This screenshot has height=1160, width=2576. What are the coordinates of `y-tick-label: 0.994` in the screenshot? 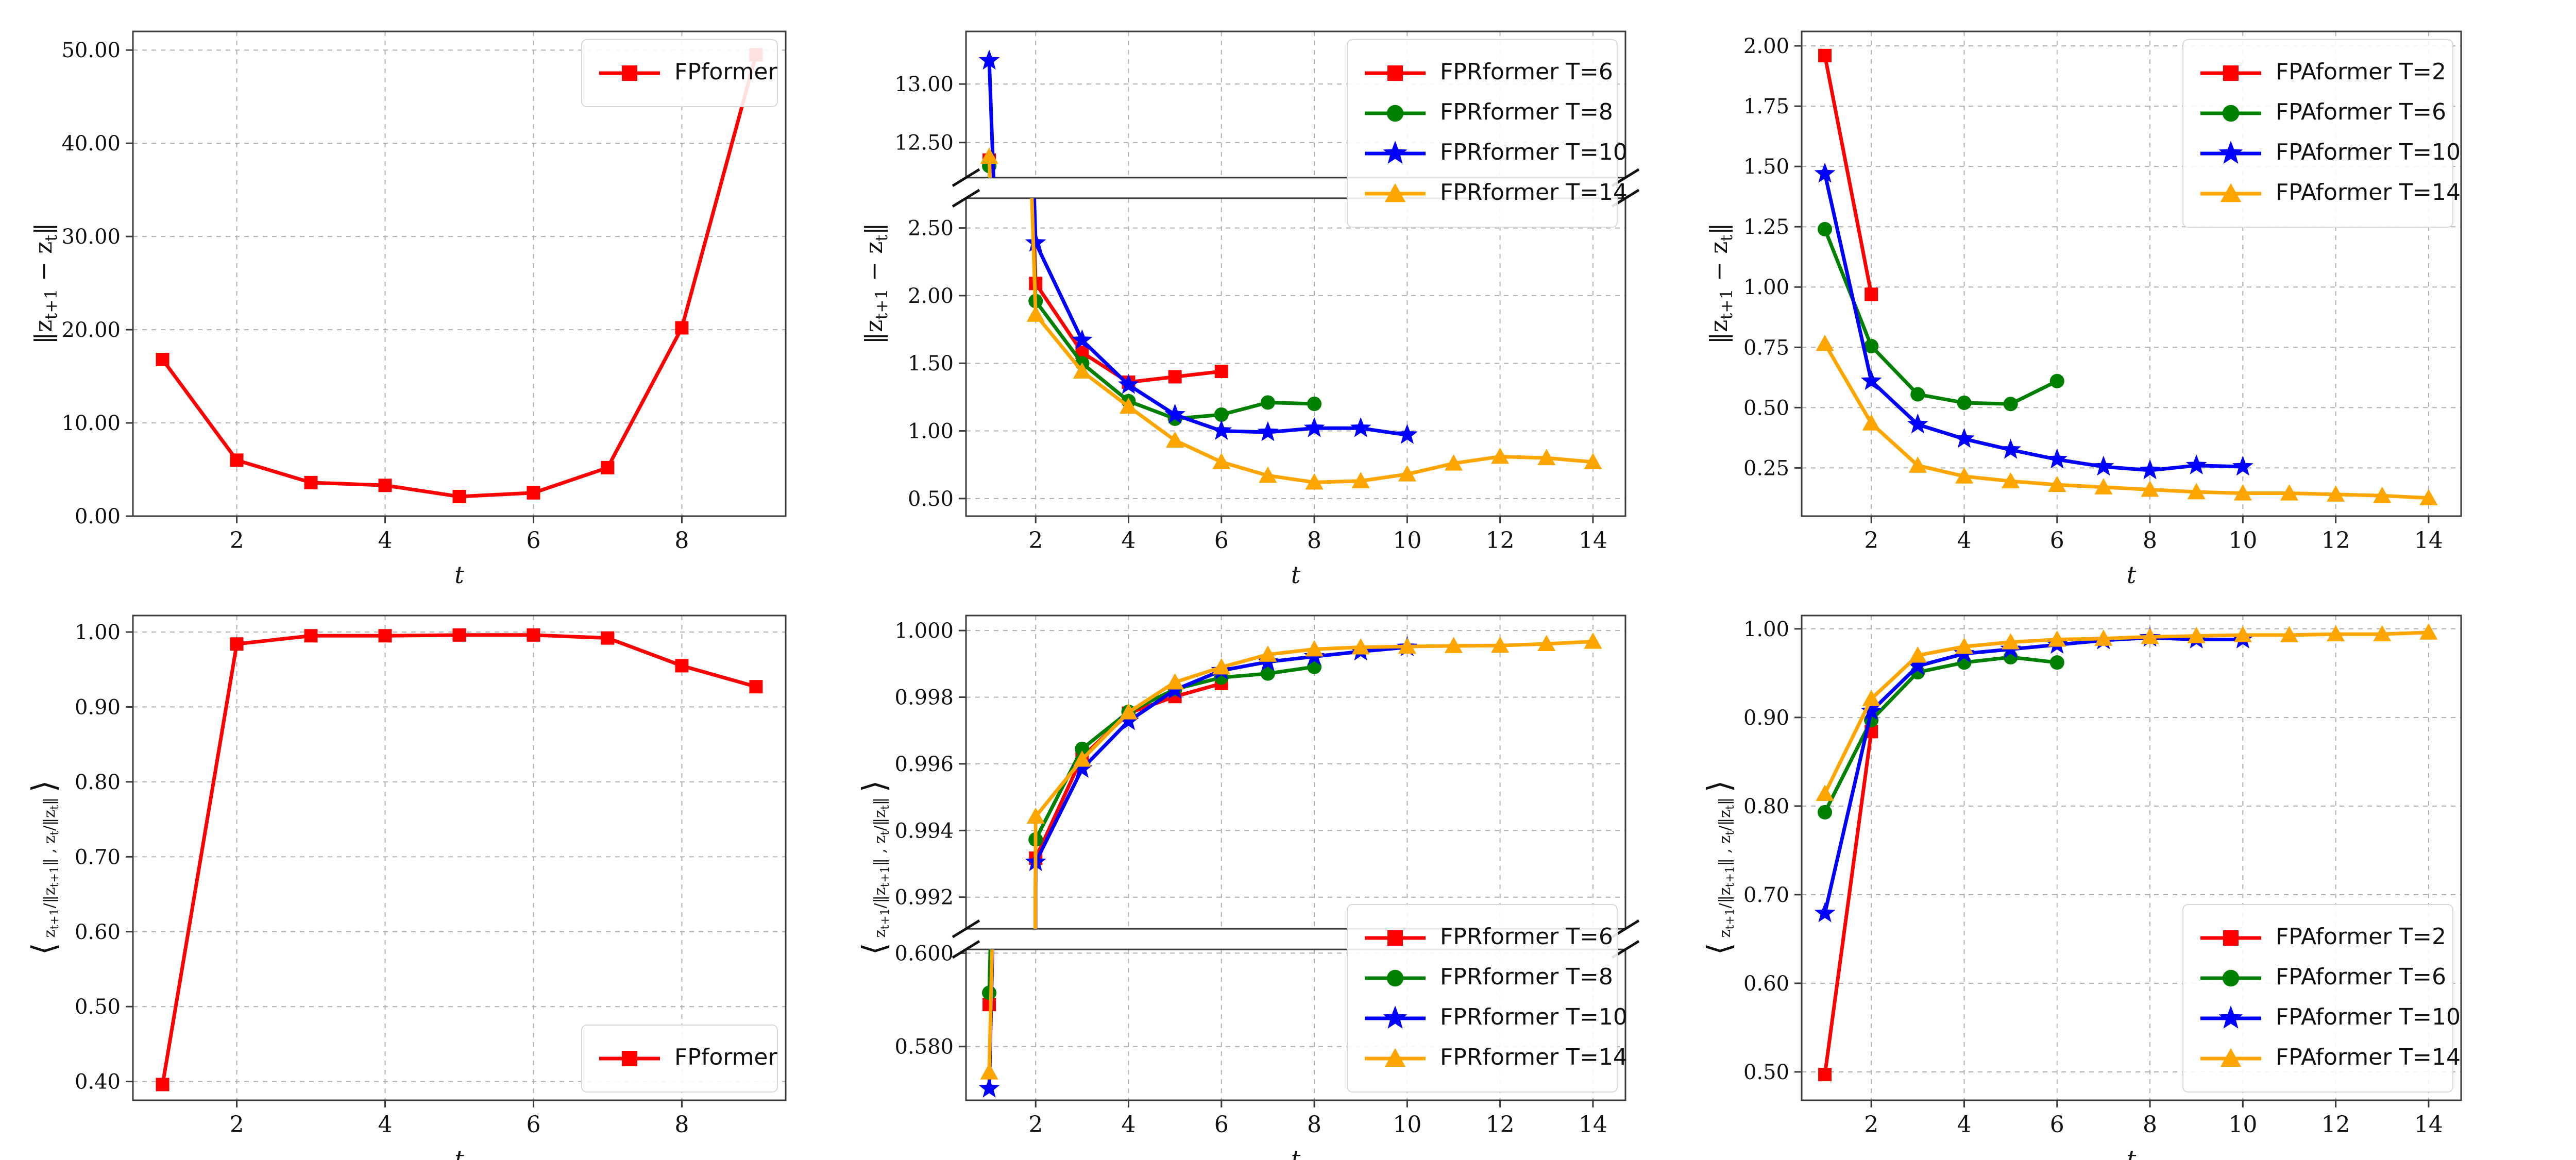 It's located at (924, 831).